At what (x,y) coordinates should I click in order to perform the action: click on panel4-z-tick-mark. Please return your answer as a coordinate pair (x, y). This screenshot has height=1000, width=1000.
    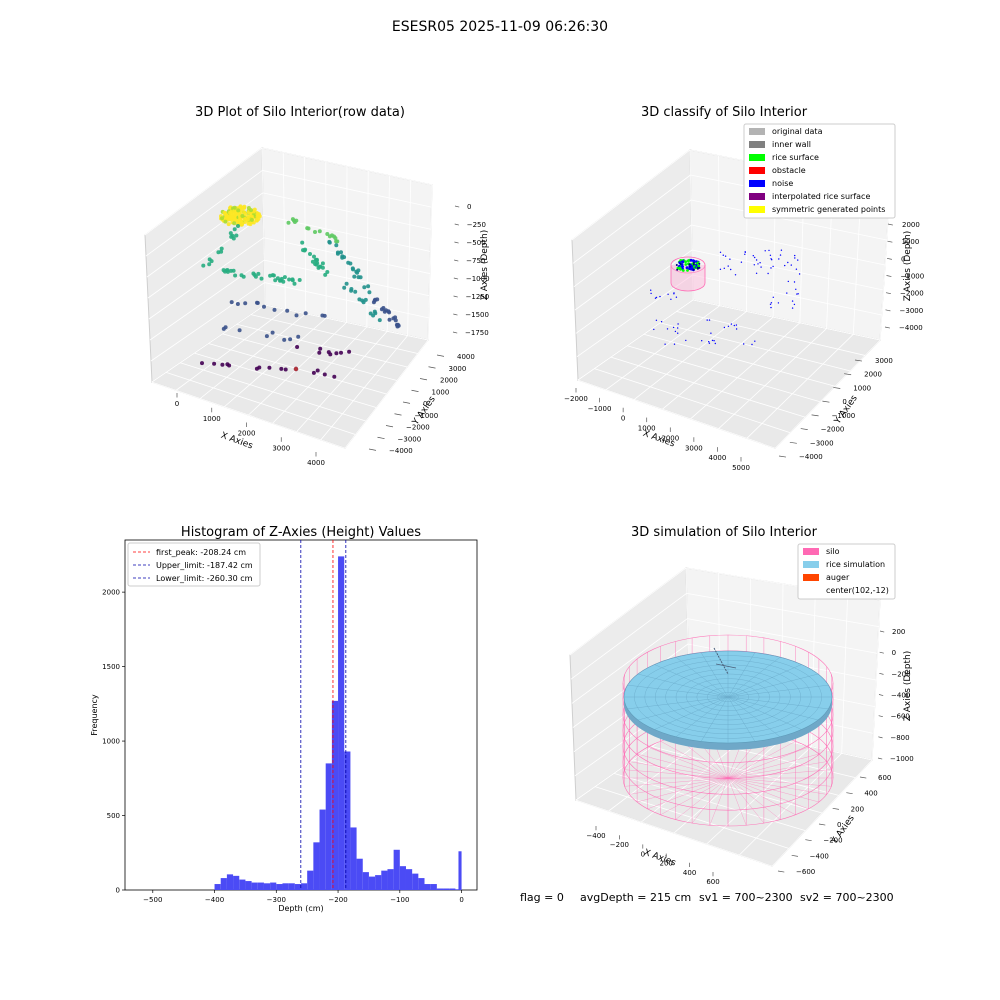
    Looking at the image, I should click on (880, 716).